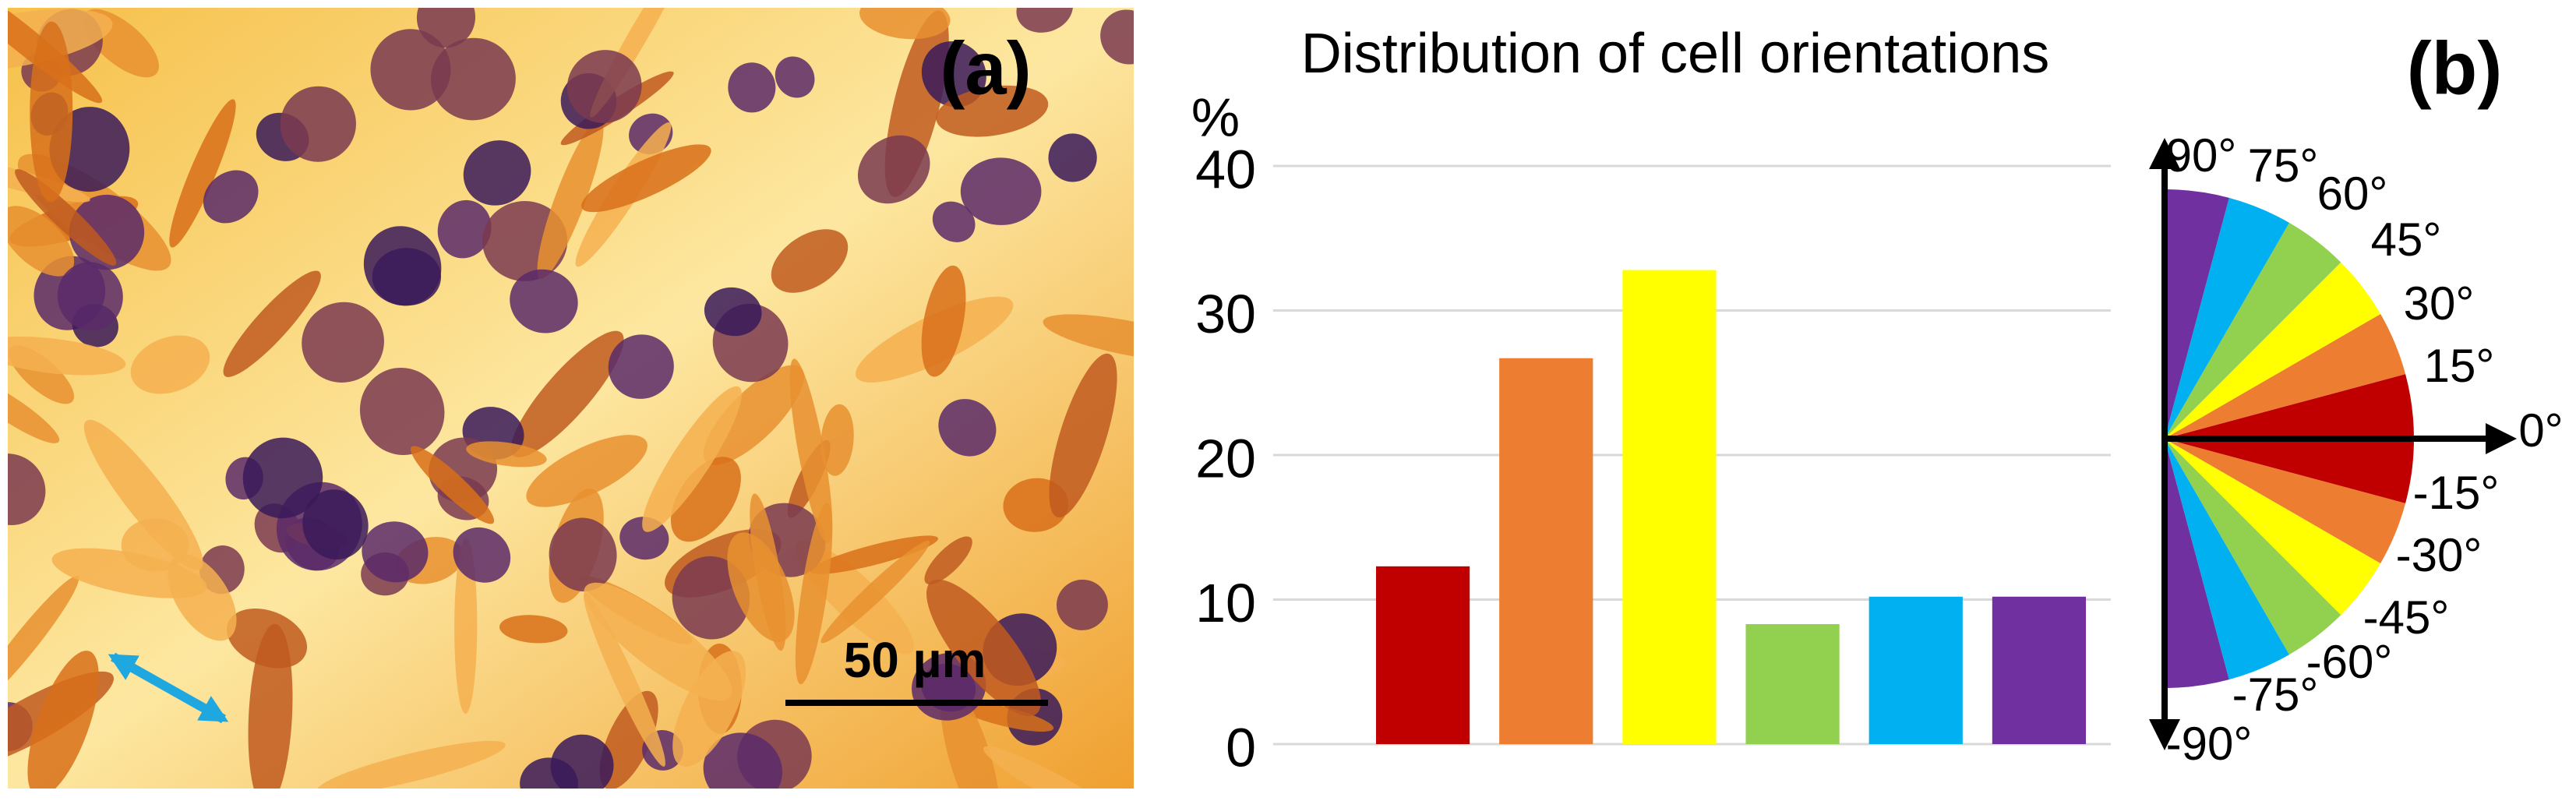 The image size is (2576, 808). What do you see at coordinates (1225, 314) in the screenshot?
I see `y-tick-label: 30` at bounding box center [1225, 314].